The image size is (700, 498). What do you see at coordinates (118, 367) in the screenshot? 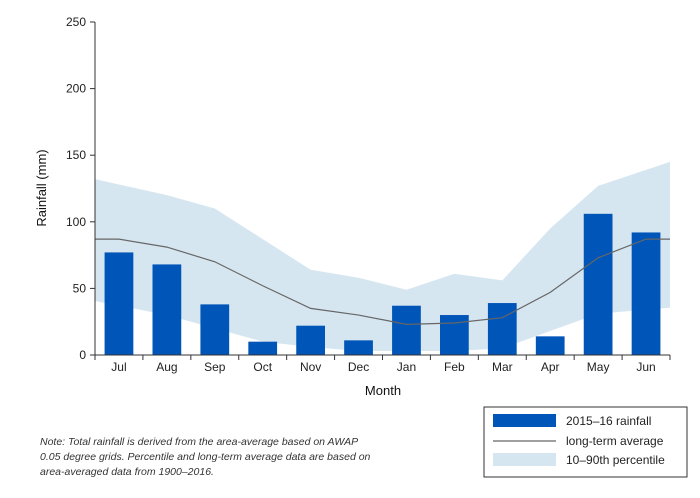
I see `x-tick-label: Jul` at bounding box center [118, 367].